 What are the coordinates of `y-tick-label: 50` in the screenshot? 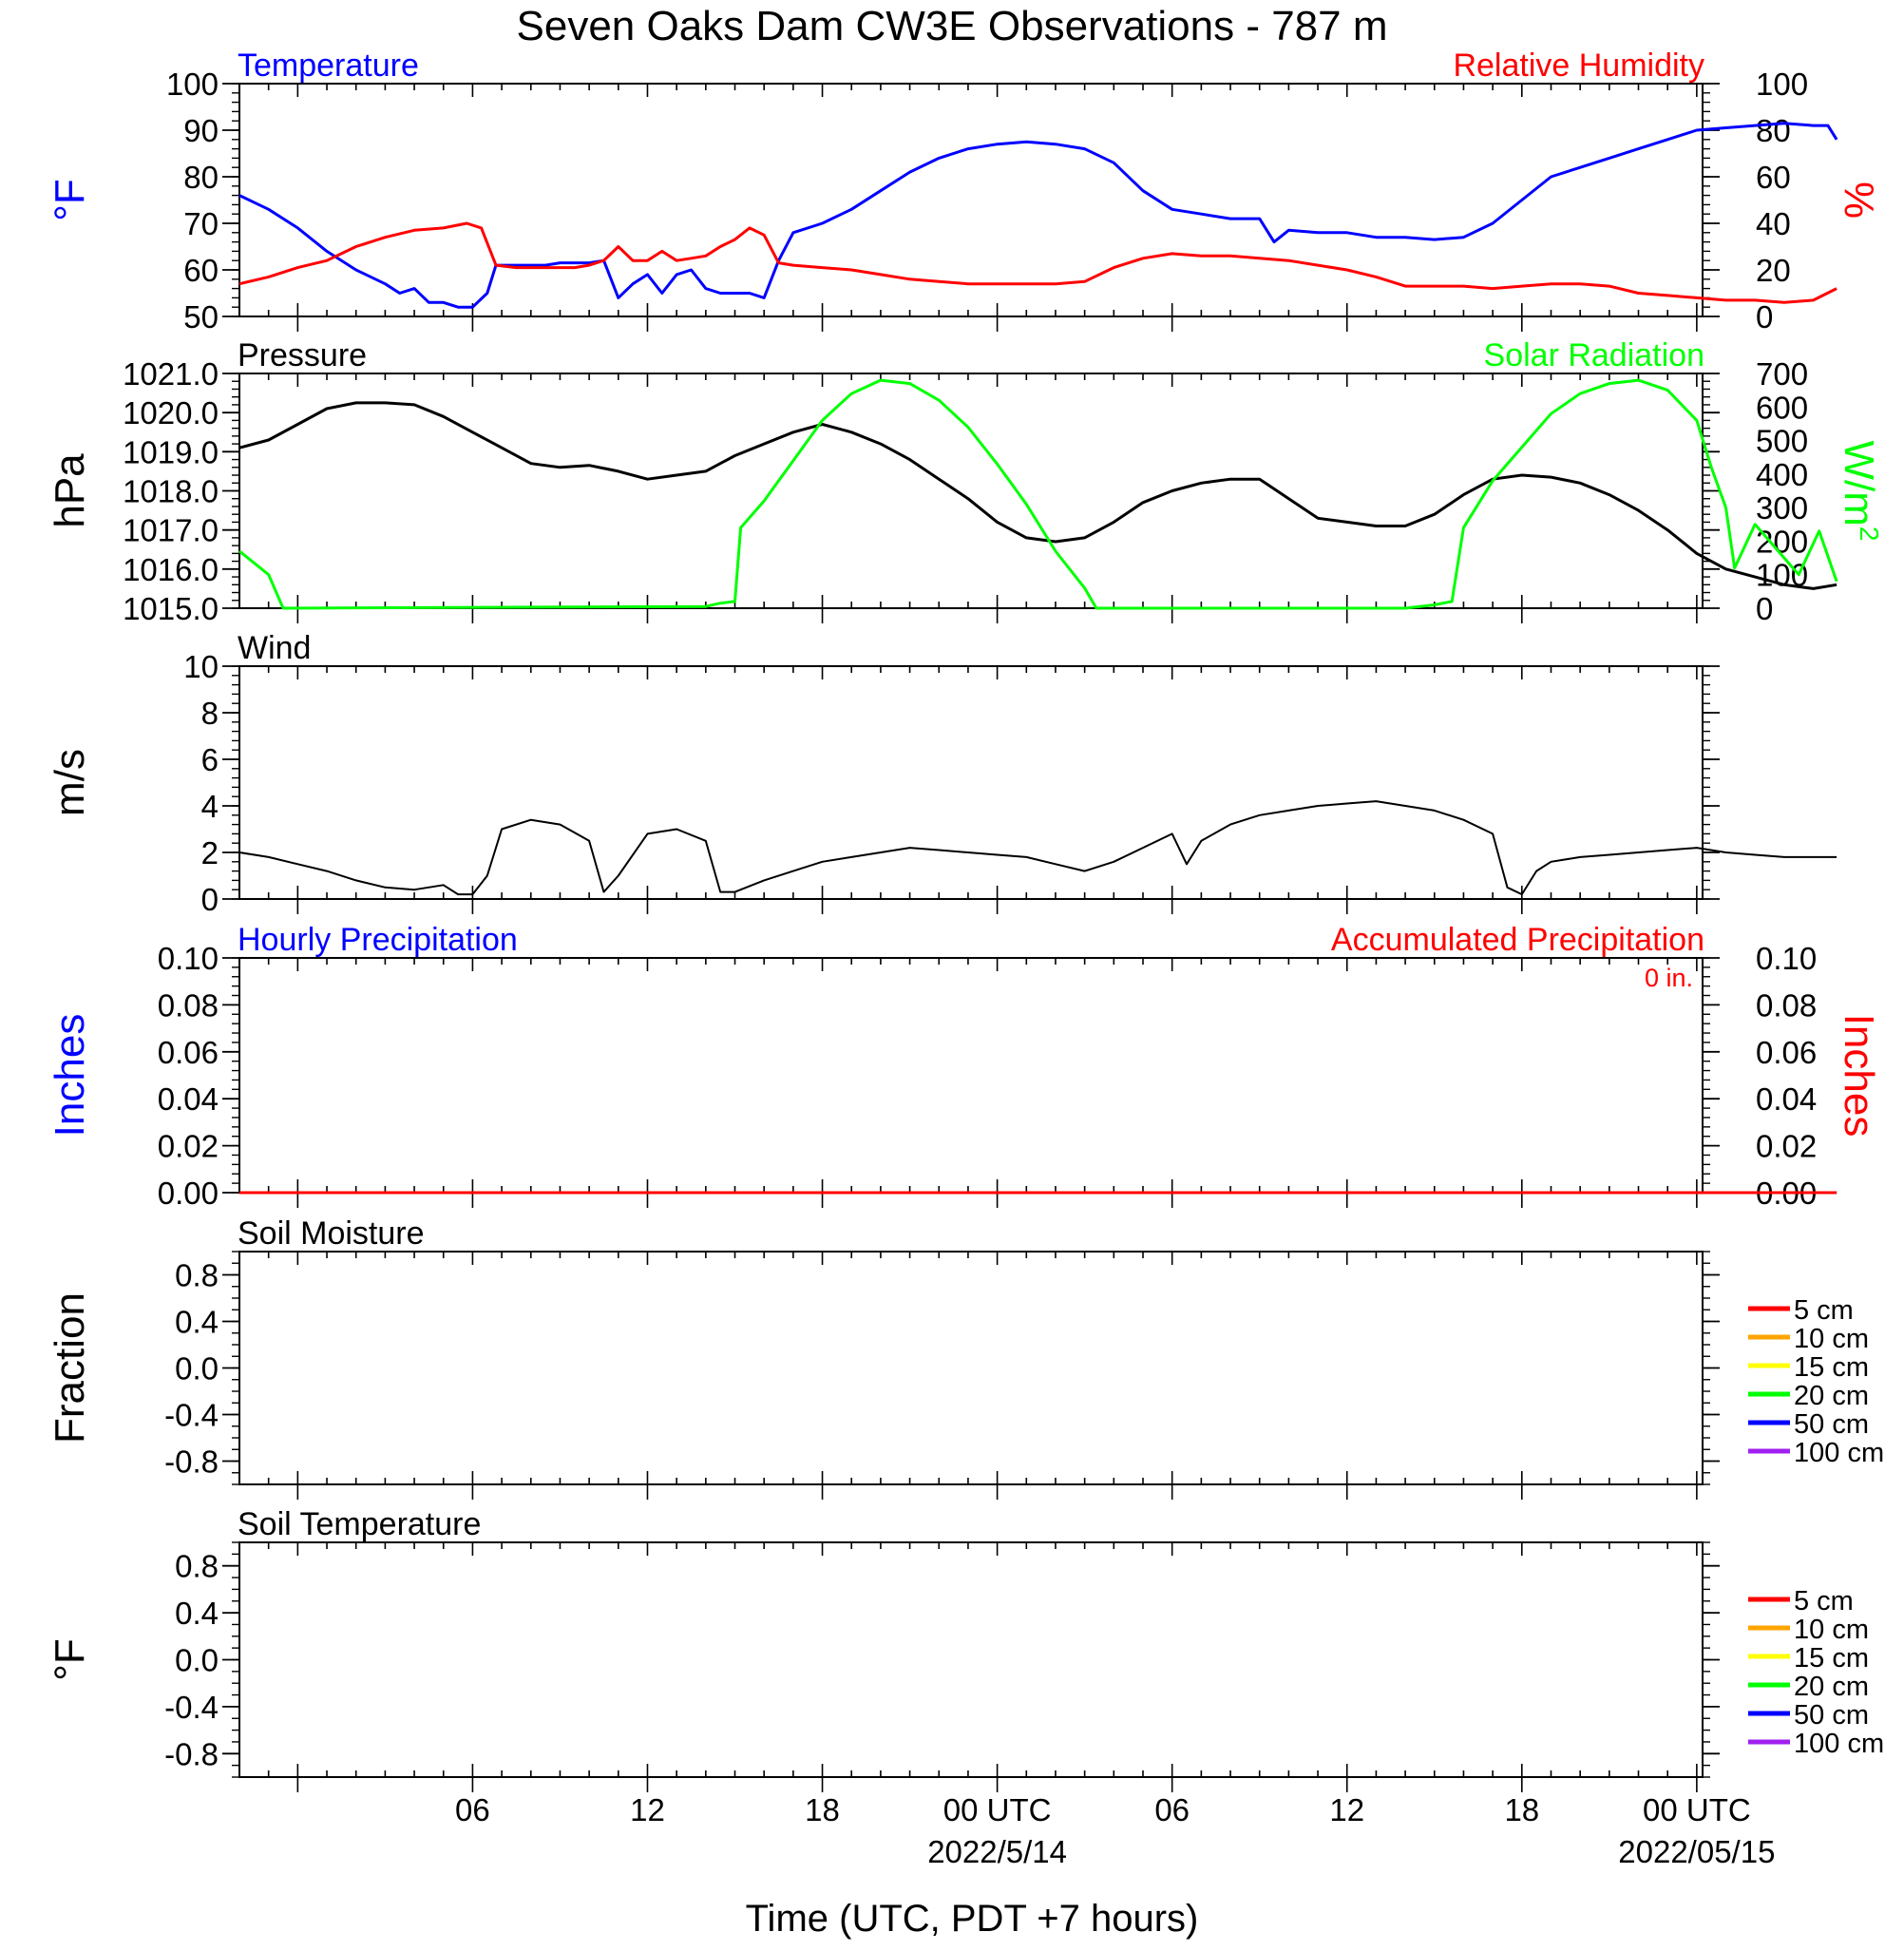 It's located at (201, 317).